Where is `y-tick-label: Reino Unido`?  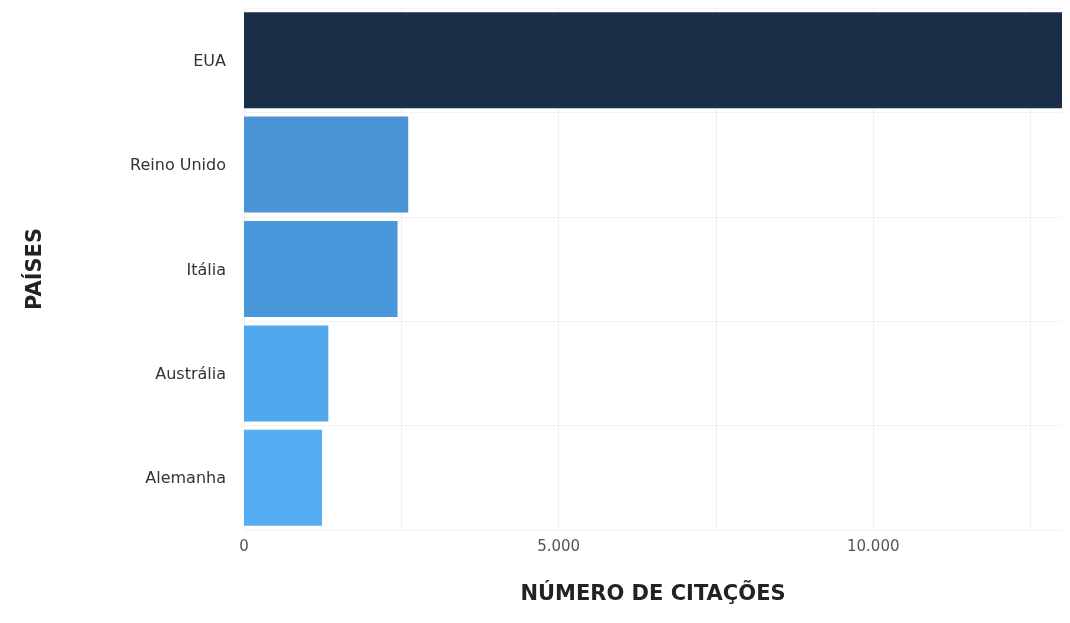
y-tick-label: Reino Unido is located at coordinates (178, 165).